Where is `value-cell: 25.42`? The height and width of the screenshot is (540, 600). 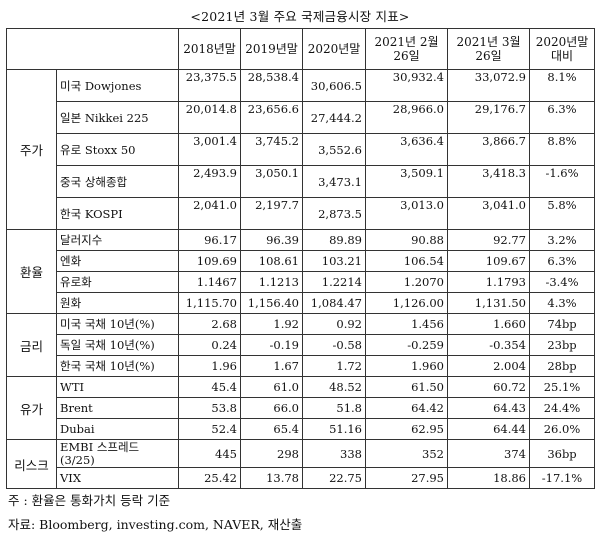
value-cell: 25.42 is located at coordinates (209, 478).